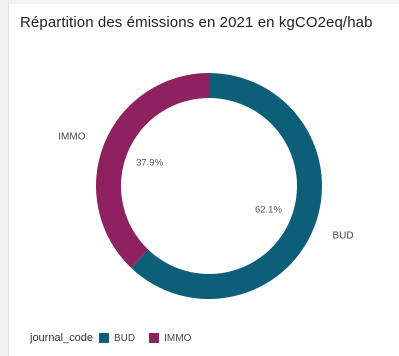 This screenshot has height=356, width=399. I want to click on legend-swatch-bud, so click(104, 338).